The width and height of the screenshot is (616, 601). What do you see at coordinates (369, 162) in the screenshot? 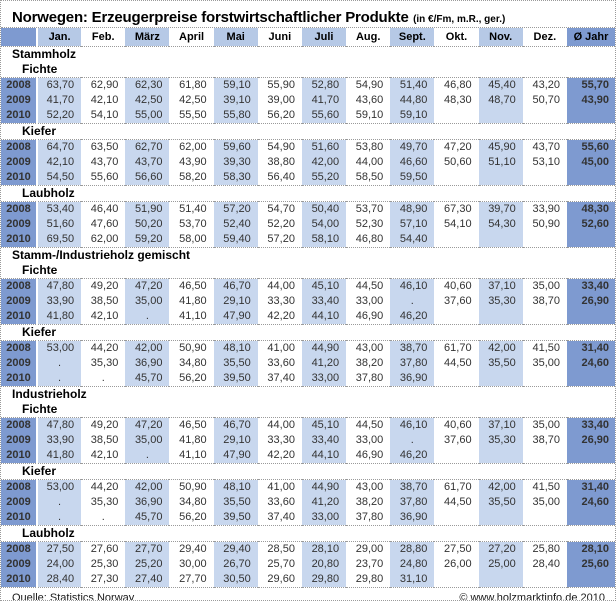
I see `price-cell: 44,00` at bounding box center [369, 162].